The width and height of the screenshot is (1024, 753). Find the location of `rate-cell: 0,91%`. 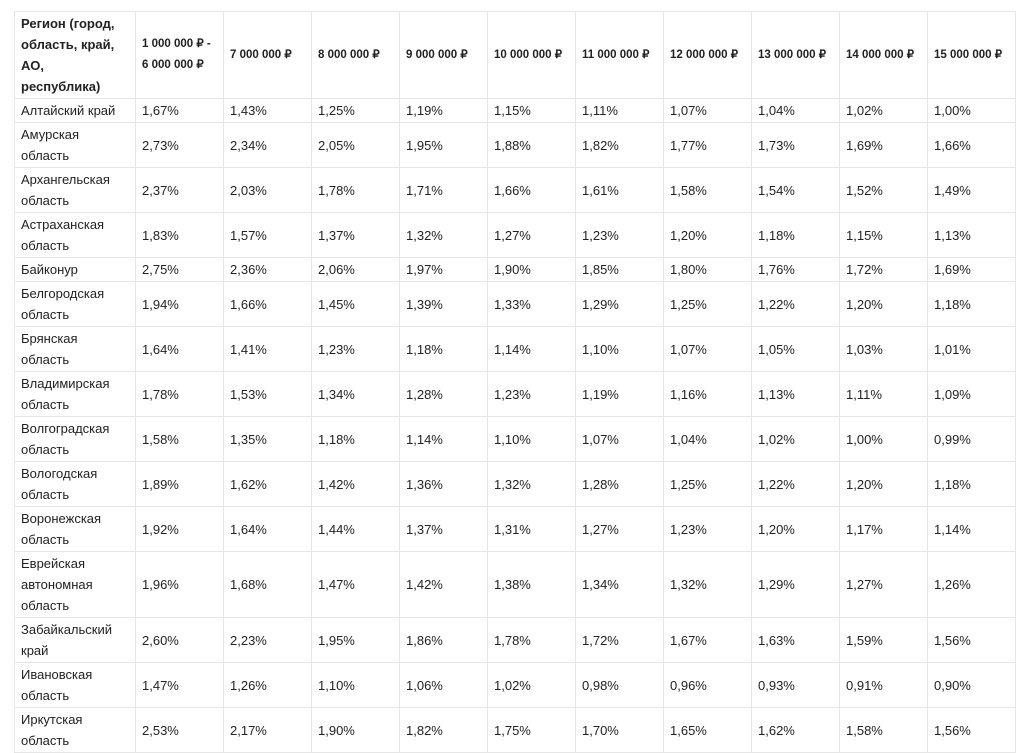

rate-cell: 0,91% is located at coordinates (883, 685).